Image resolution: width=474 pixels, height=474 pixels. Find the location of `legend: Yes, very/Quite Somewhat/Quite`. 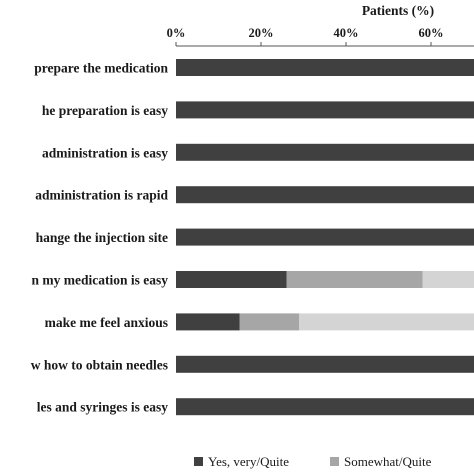

legend: Yes, very/Quite Somewhat/Quite is located at coordinates (313, 461).